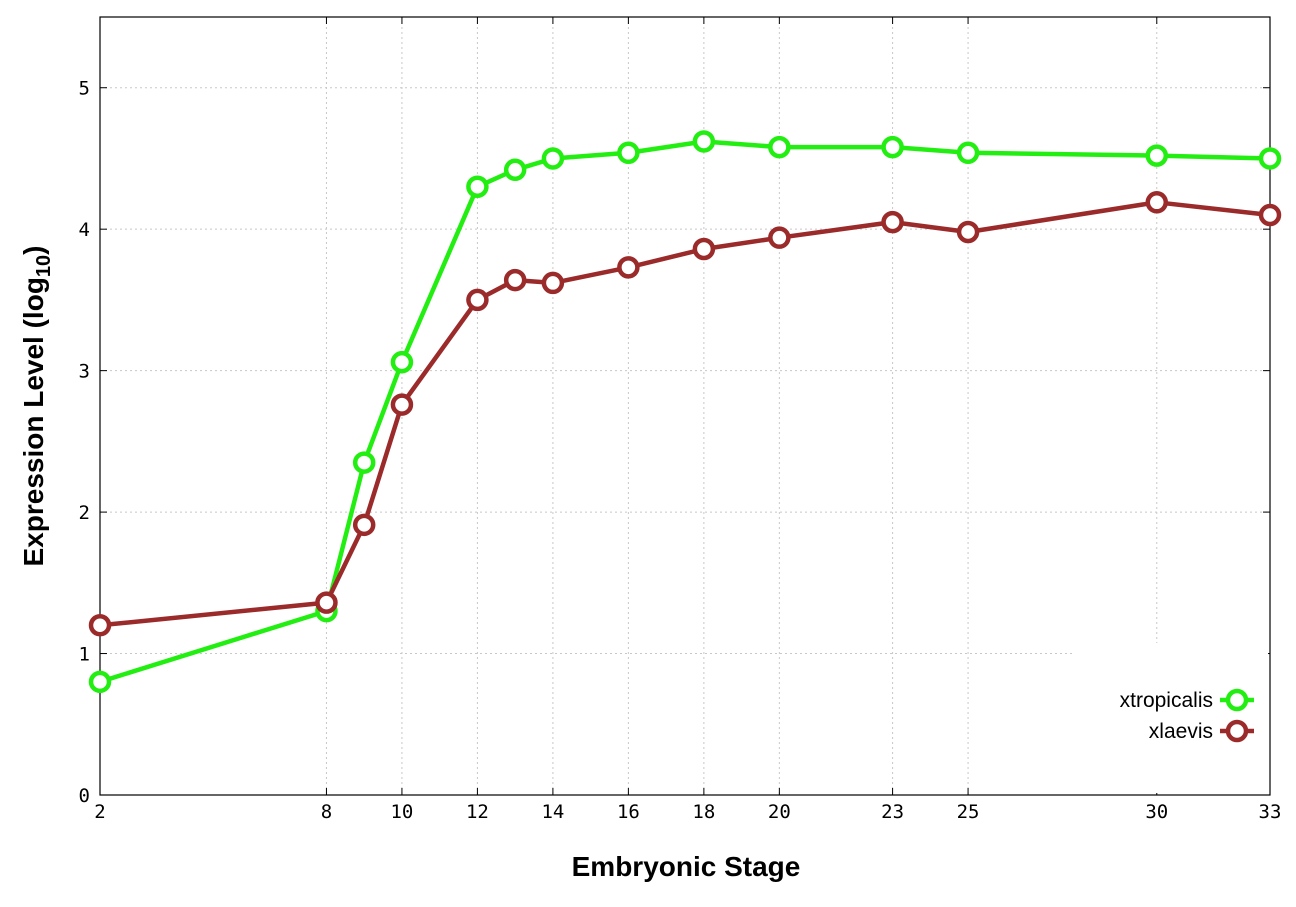 This screenshot has width=1296, height=907. What do you see at coordinates (779, 812) in the screenshot?
I see `x-tick-label: 20` at bounding box center [779, 812].